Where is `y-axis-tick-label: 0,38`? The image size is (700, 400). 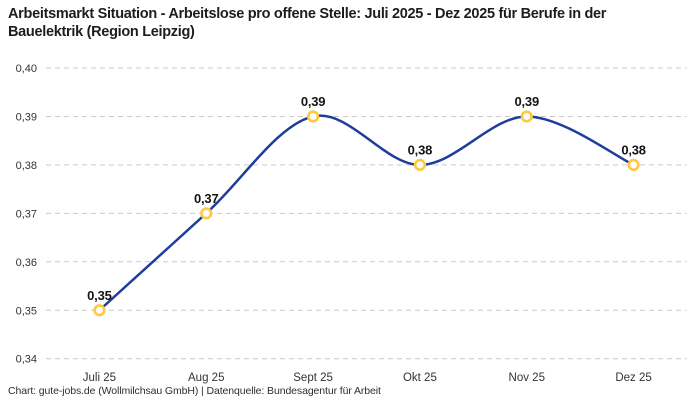
y-axis-tick-label: 0,38 is located at coordinates (26, 166).